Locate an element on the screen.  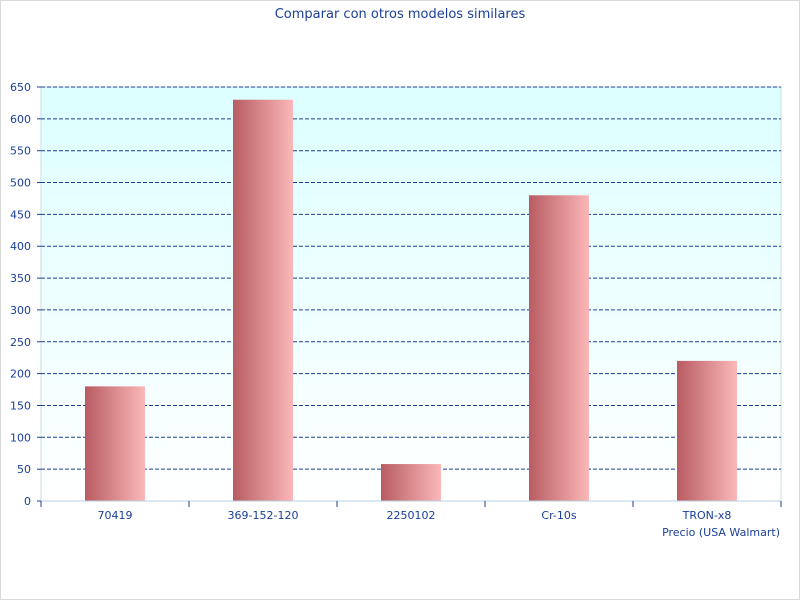
y-tick-label: 300 is located at coordinates (20, 310).